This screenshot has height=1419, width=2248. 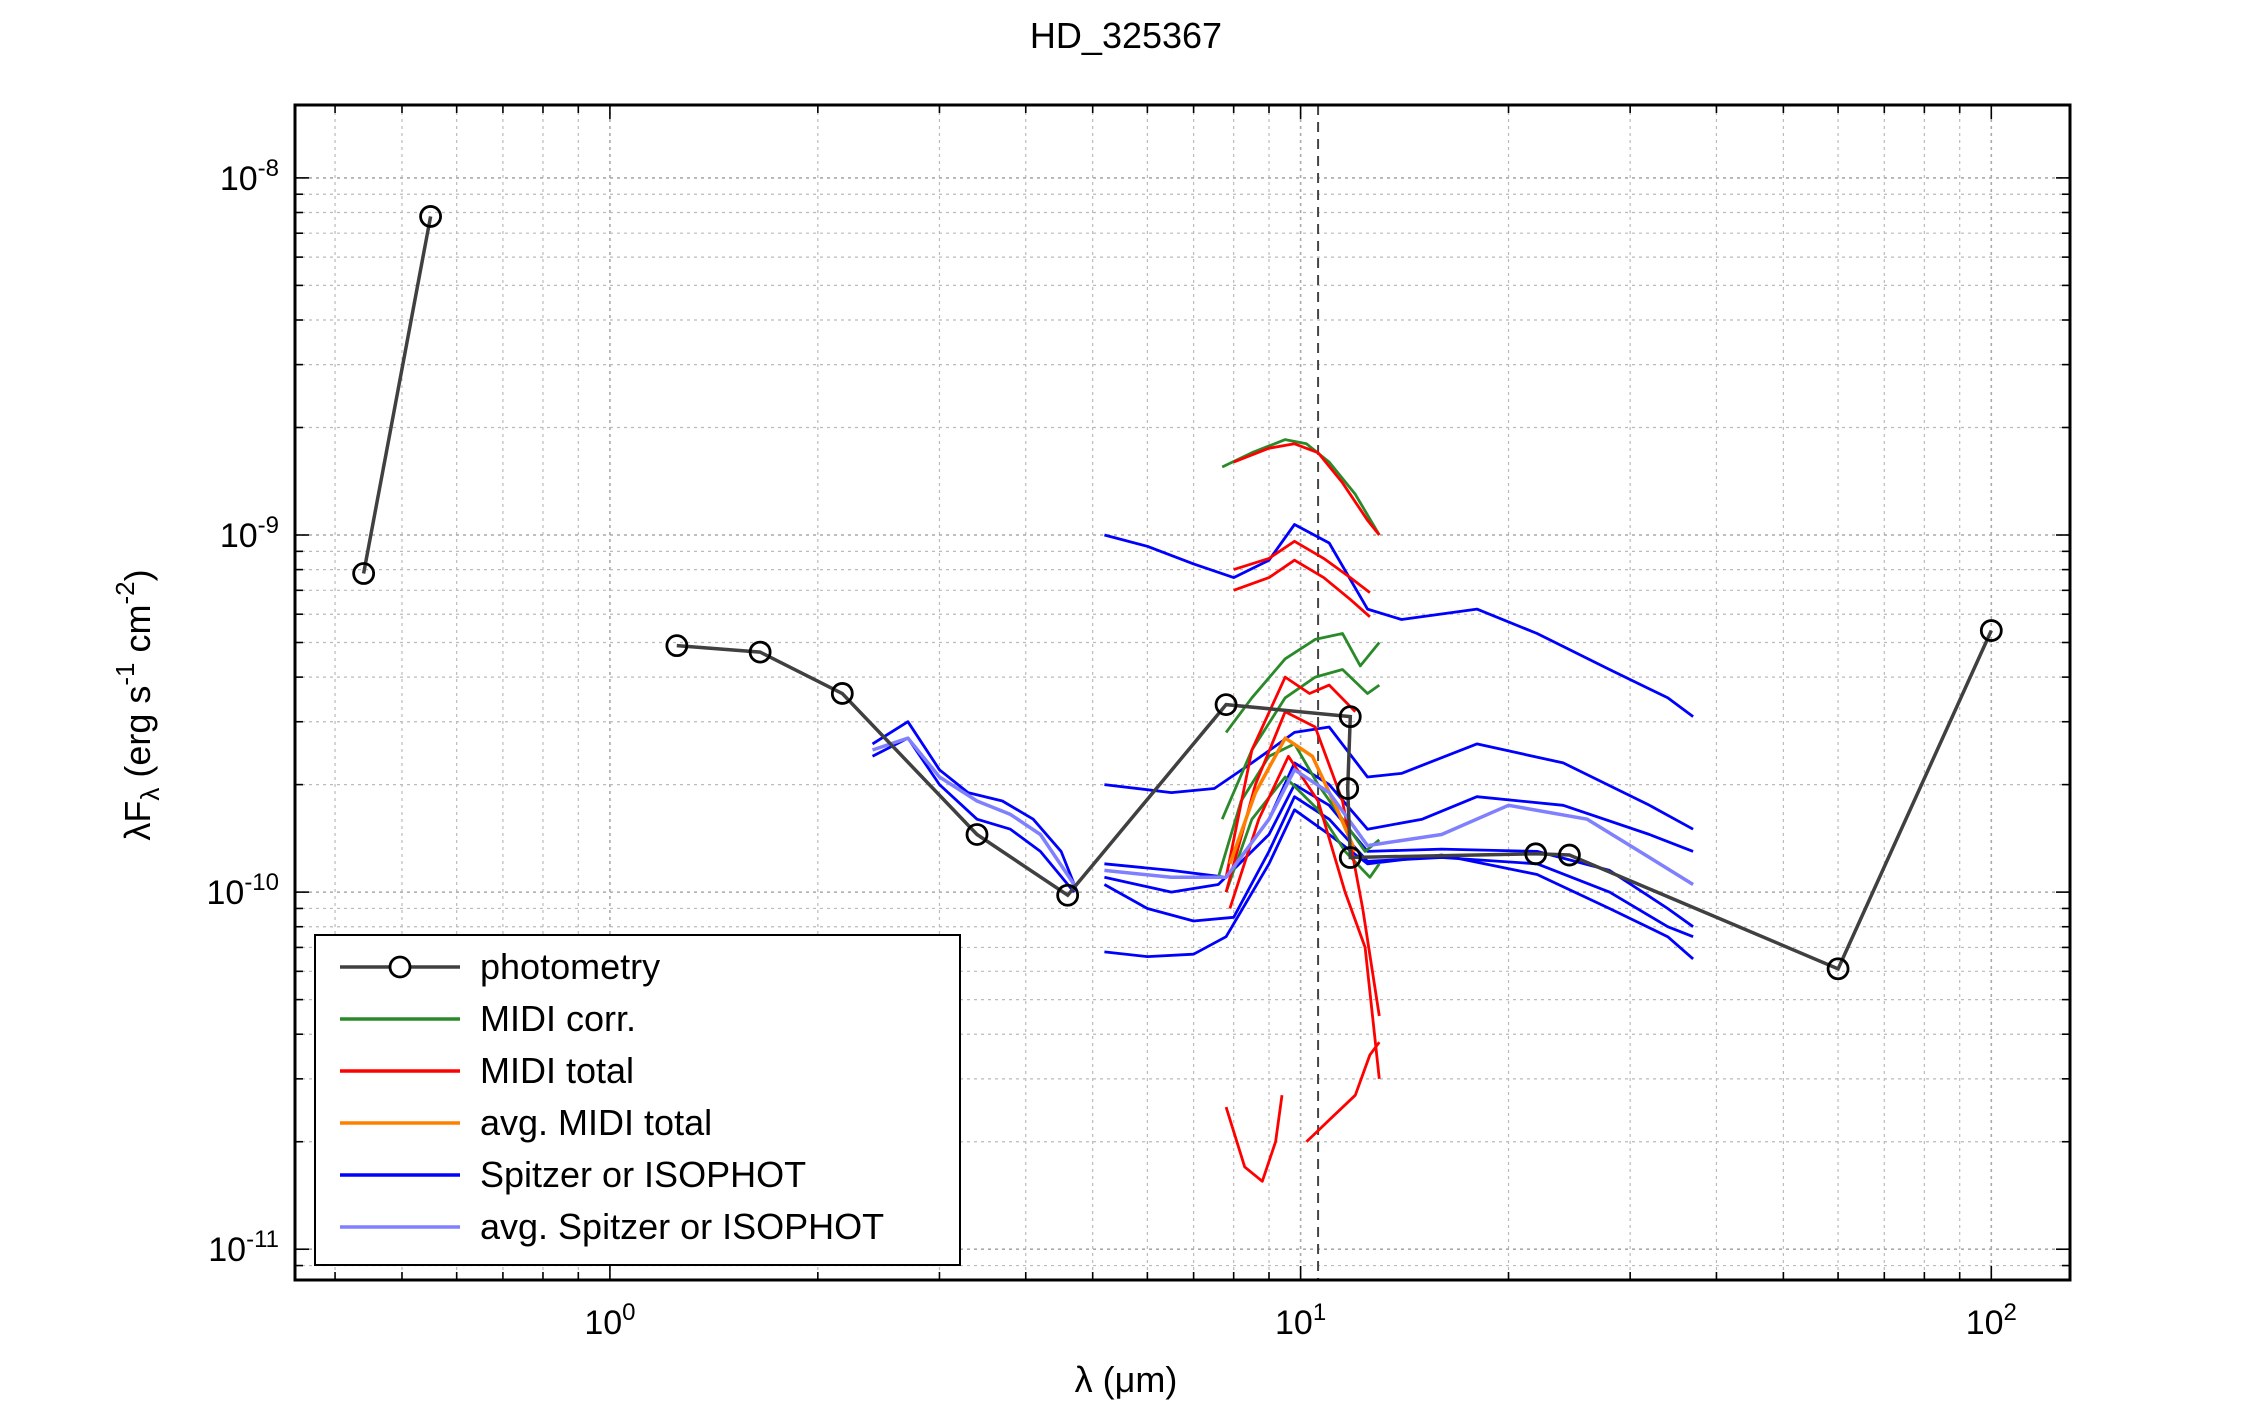 What do you see at coordinates (242, 890) in the screenshot?
I see `y-tick-label: 10⁻¹⁰` at bounding box center [242, 890].